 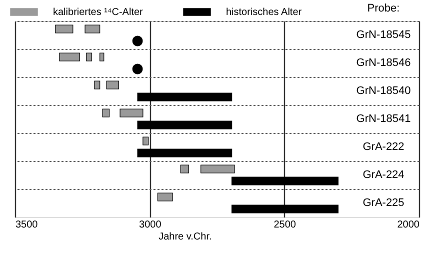 I want to click on x-tick-label: 3000, so click(x=150, y=225).